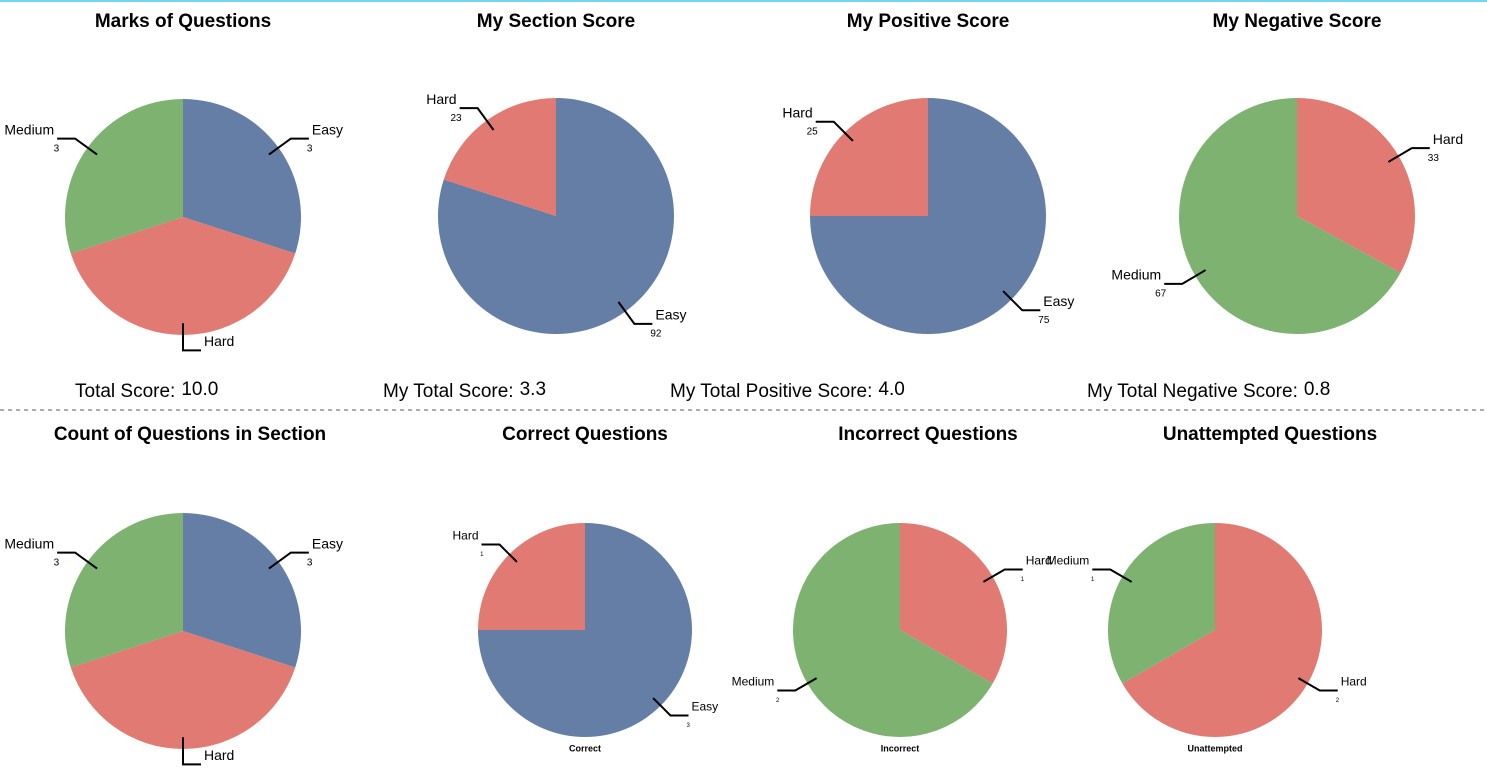  I want to click on chart-title: Marks of Questions, so click(183, 21).